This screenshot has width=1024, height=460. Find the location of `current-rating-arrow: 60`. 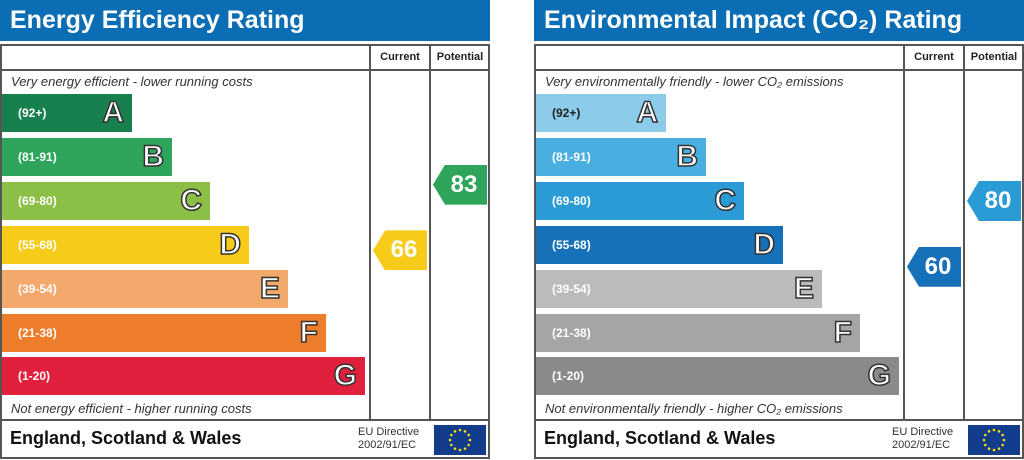

current-rating-arrow: 60 is located at coordinates (934, 266).